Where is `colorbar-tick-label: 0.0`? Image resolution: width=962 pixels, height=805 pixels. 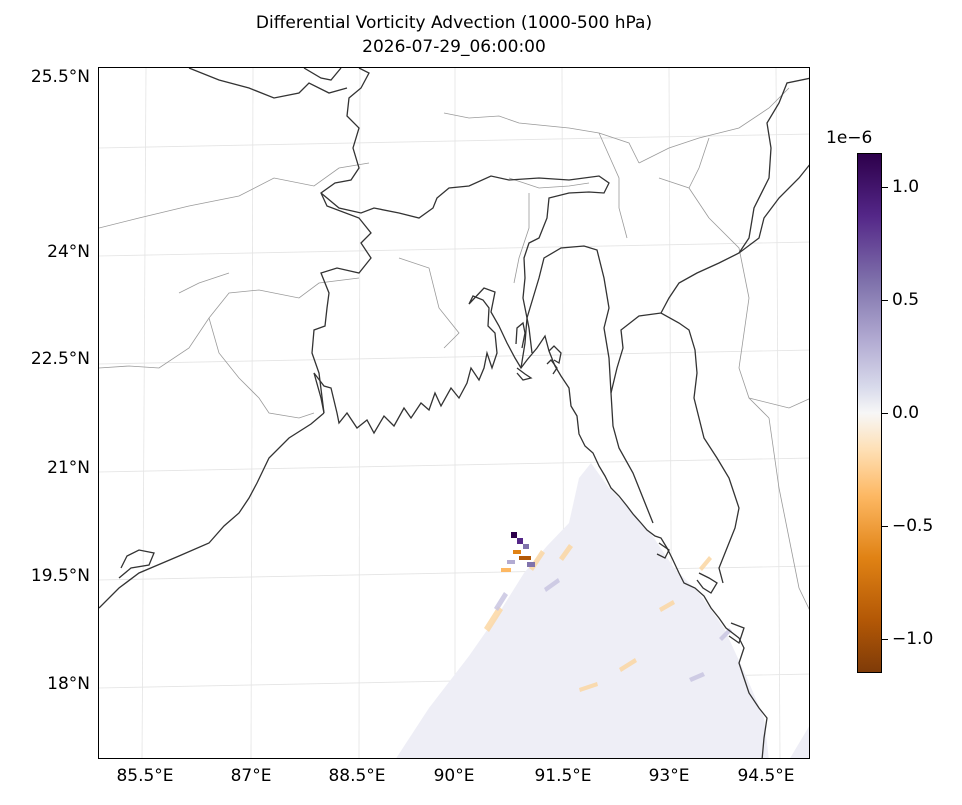
colorbar-tick-label: 0.0 is located at coordinates (906, 413).